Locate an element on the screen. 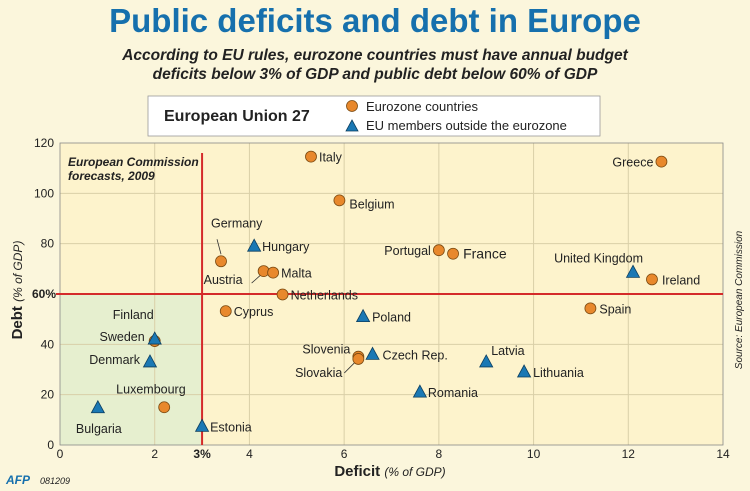  x-tick-label: 0 is located at coordinates (60, 454).